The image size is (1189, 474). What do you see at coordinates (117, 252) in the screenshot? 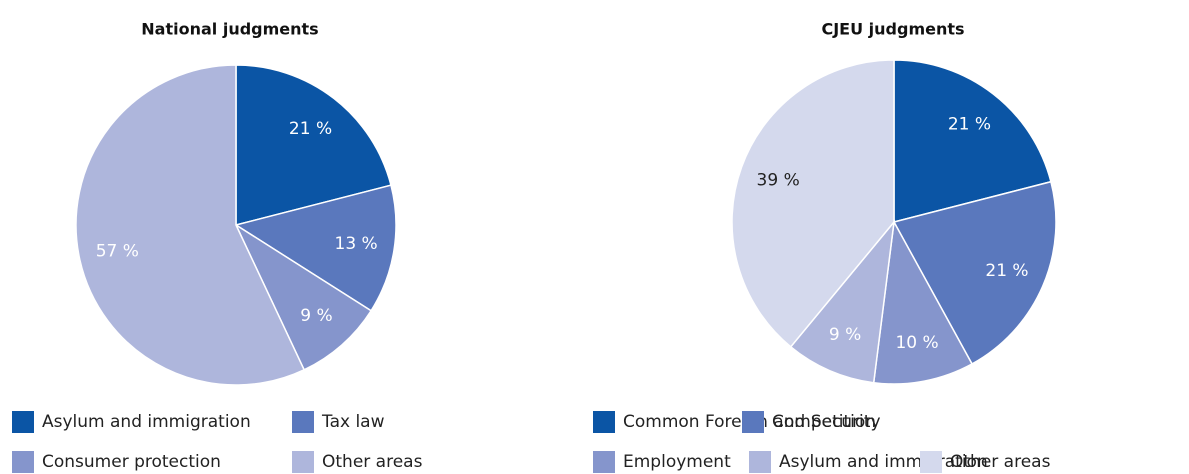
I see `data-label: 57 %` at bounding box center [117, 252].